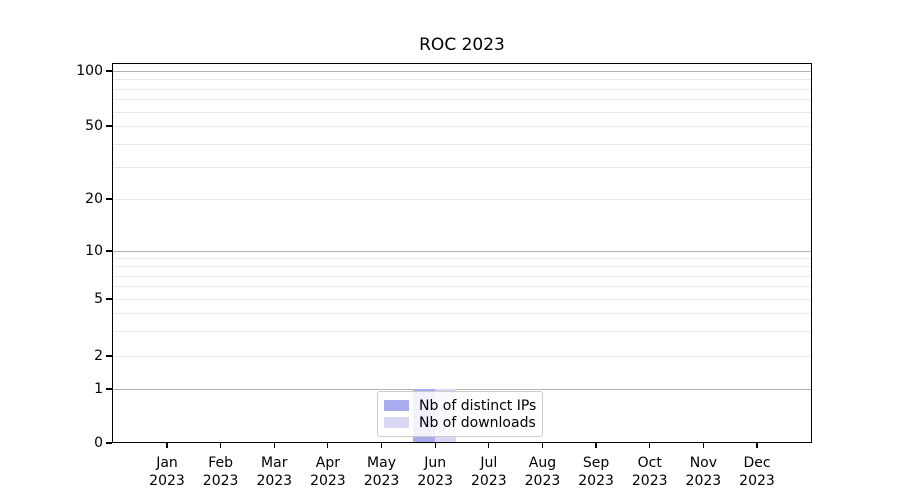 The height and width of the screenshot is (500, 900). I want to click on x-tick-month: Oct, so click(649, 463).